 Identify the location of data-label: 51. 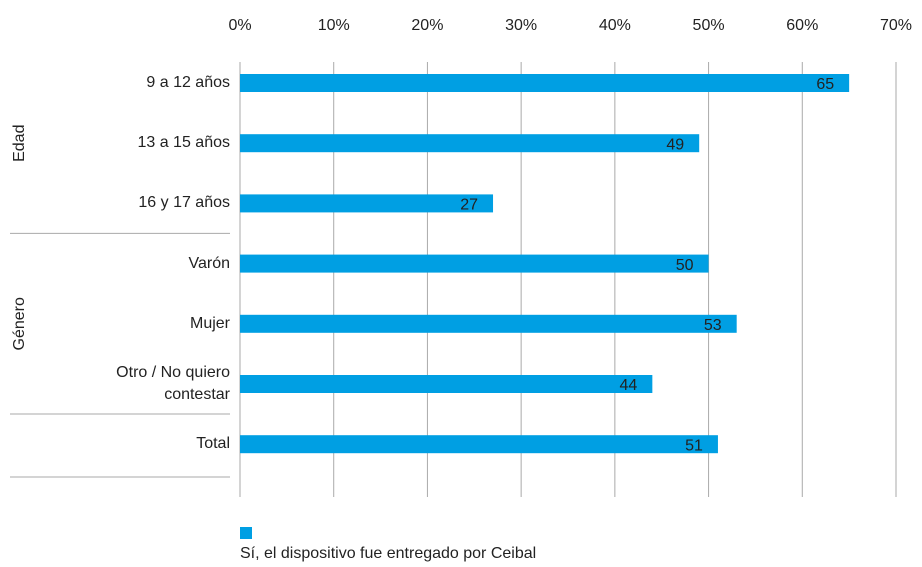
(694, 445).